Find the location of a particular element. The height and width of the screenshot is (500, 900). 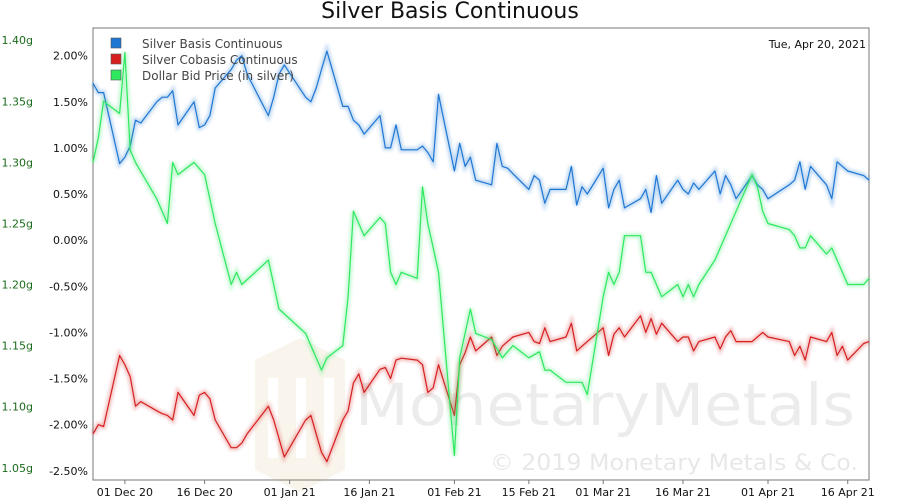

y-left-tick-label: 1.35g is located at coordinates (17, 101).